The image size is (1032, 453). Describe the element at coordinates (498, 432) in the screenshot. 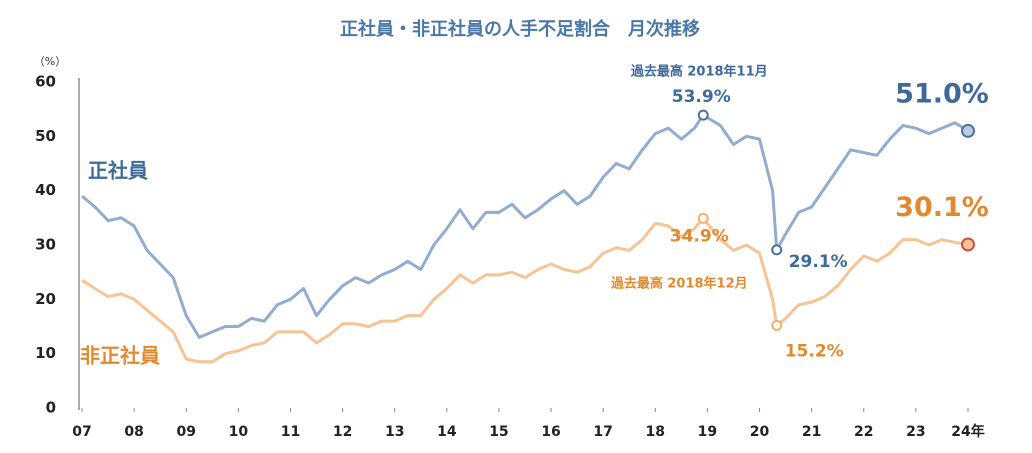

I see `x-tick-label: 15` at that location.